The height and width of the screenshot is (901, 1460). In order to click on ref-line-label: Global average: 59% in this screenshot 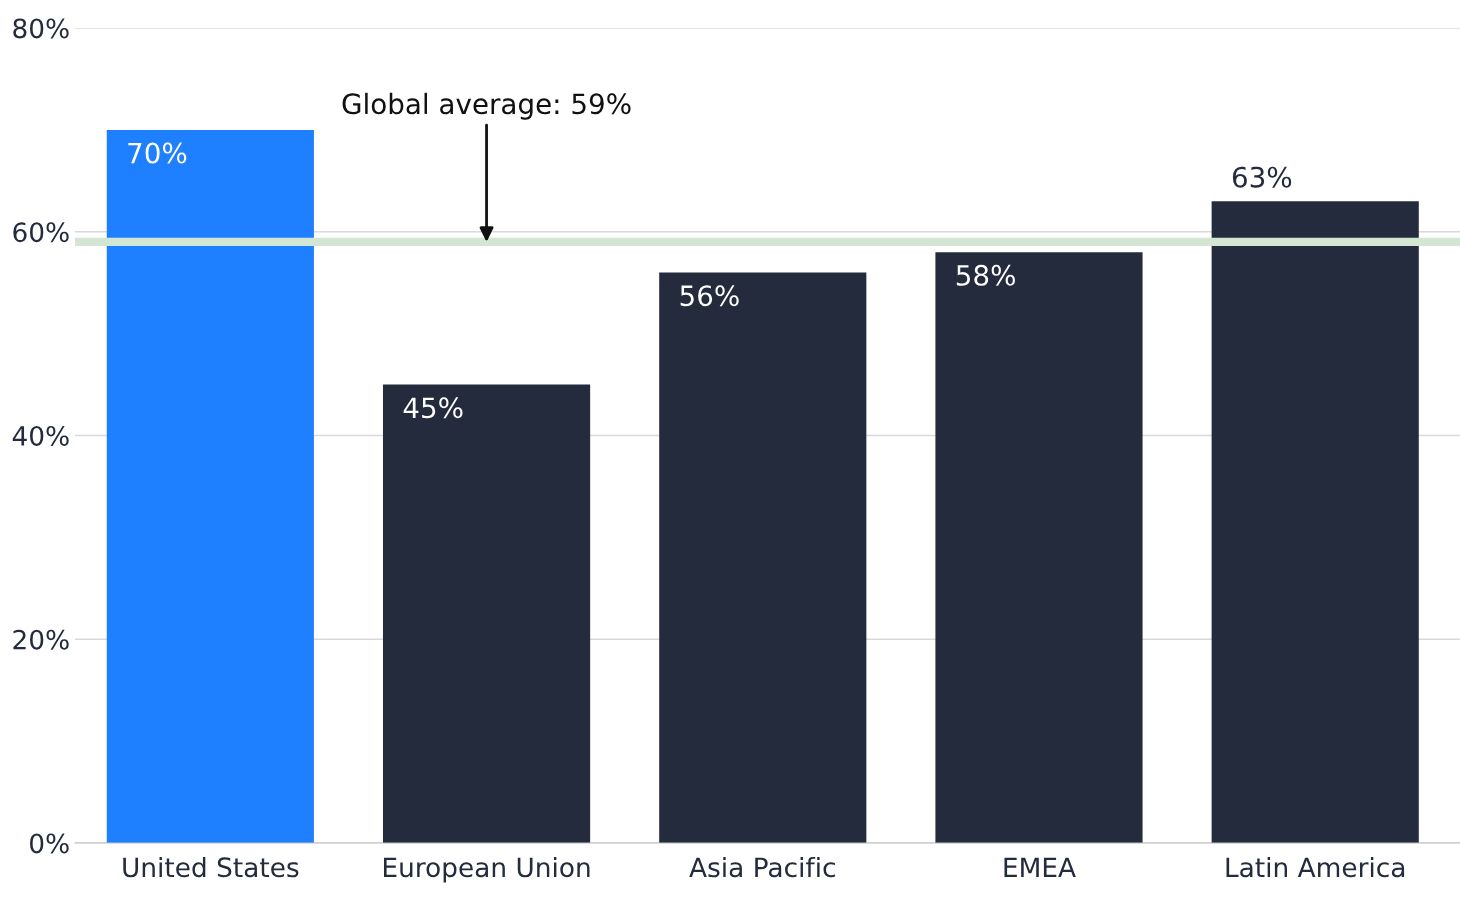, I will do `click(486, 106)`.